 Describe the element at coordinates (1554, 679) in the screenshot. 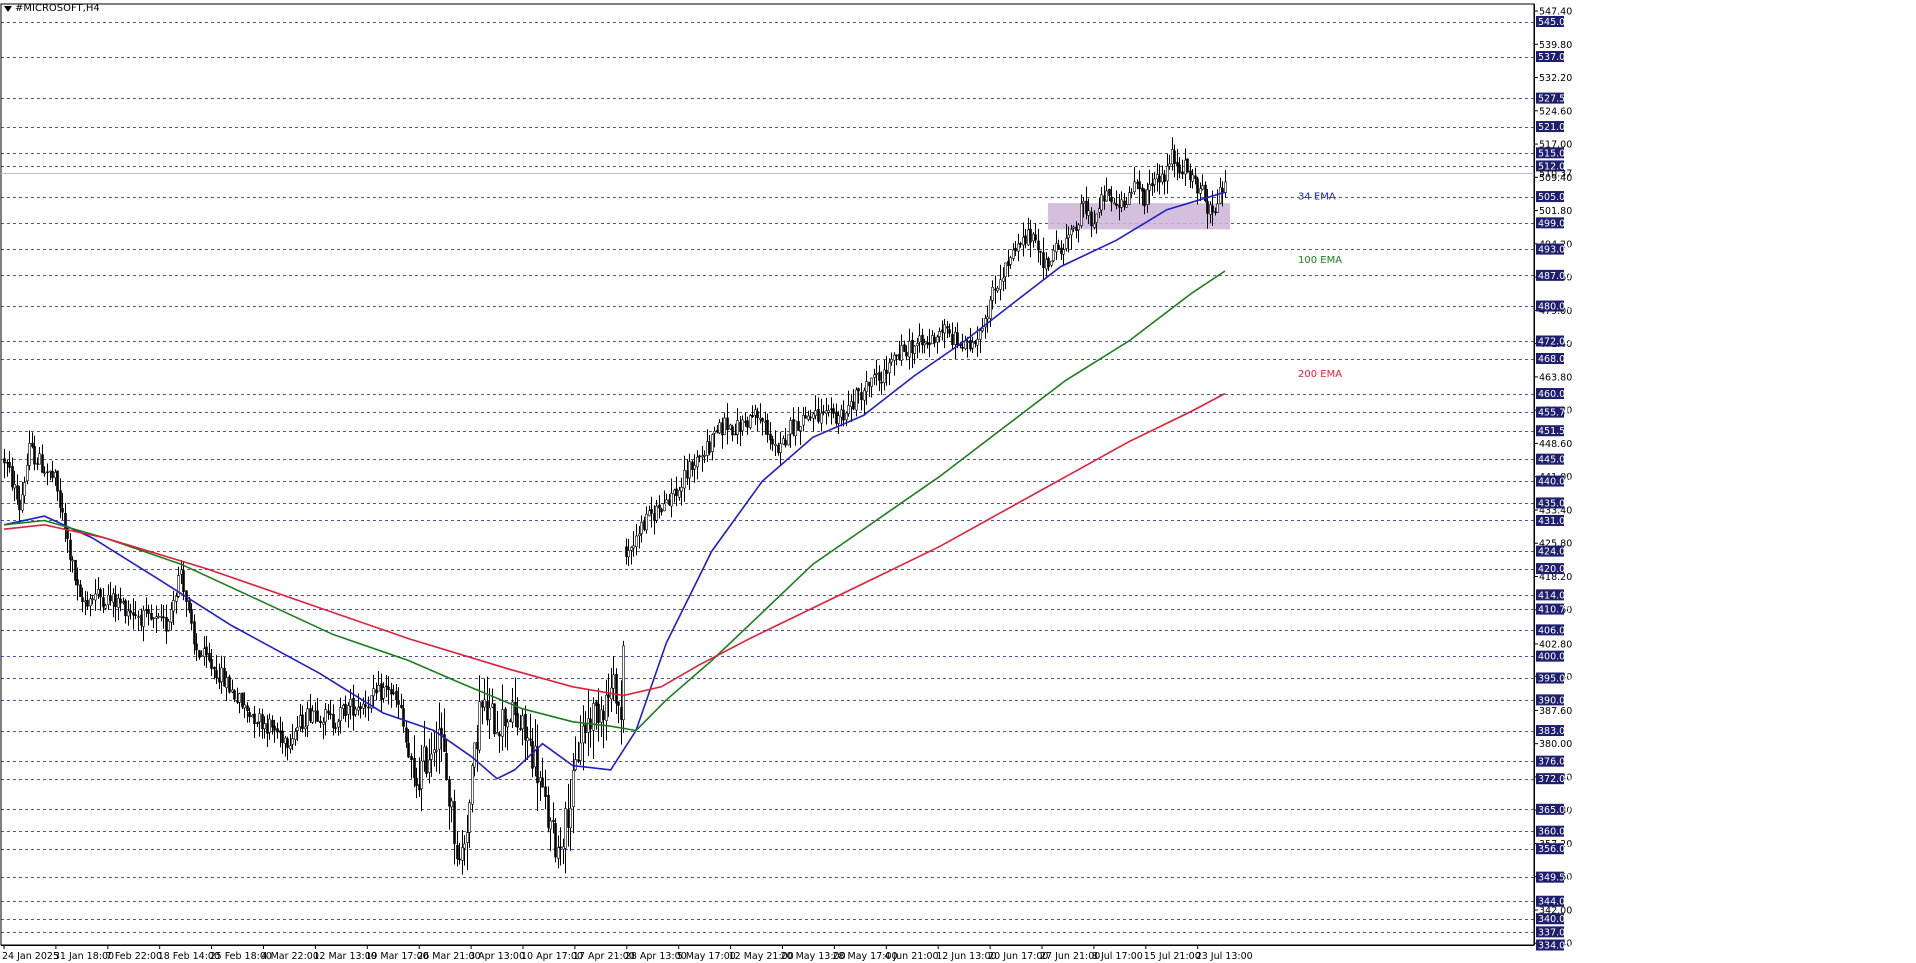

I see `level-label: 395.00` at that location.